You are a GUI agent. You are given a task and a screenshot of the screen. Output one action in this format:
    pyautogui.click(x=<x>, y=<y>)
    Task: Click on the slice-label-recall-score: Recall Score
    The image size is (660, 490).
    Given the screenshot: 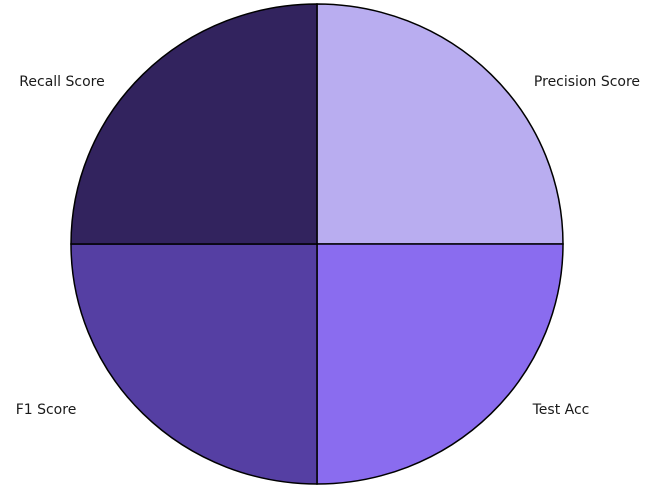 What is the action you would take?
    pyautogui.click(x=61, y=82)
    